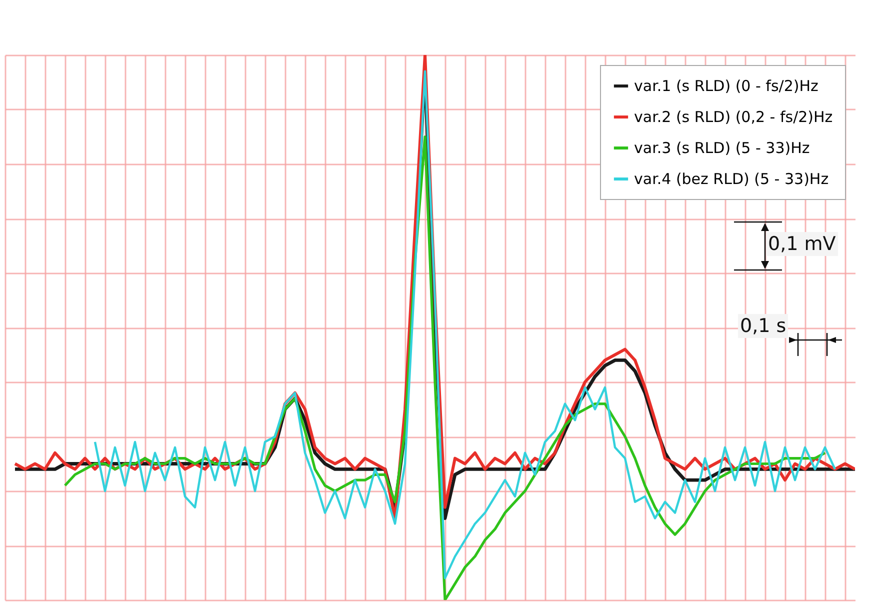 This screenshot has width=870, height=604. What do you see at coordinates (763, 326) in the screenshot?
I see `annotation: 0,1 s` at bounding box center [763, 326].